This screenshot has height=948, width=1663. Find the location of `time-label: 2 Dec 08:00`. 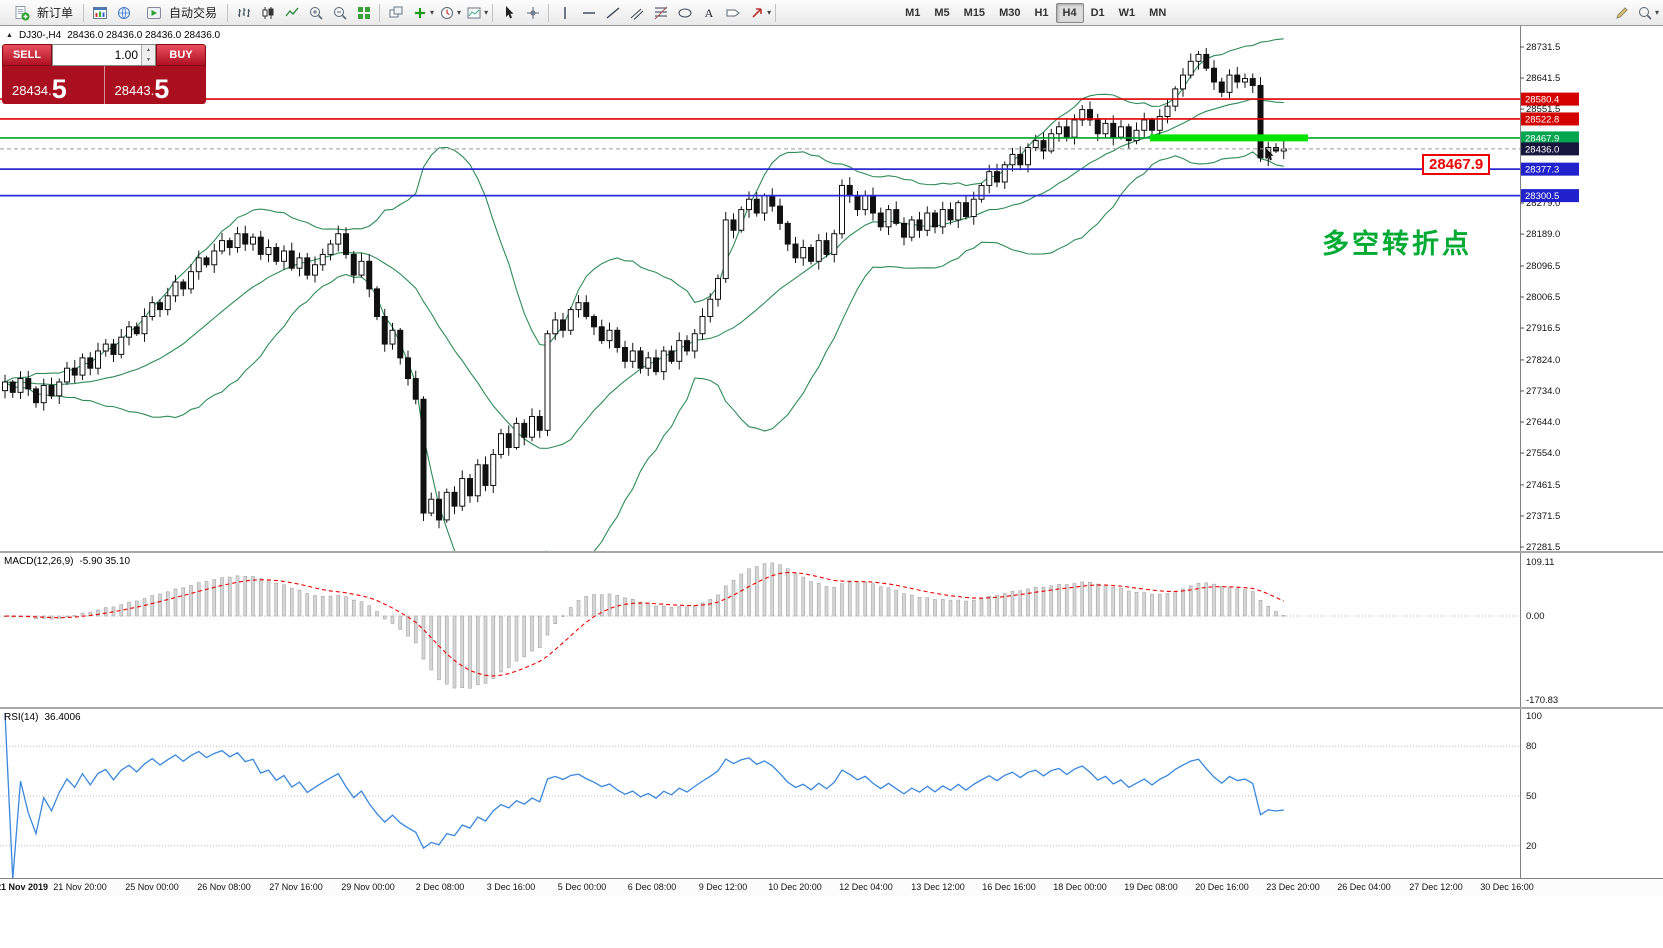

time-label: 2 Dec 08:00 is located at coordinates (440, 887).